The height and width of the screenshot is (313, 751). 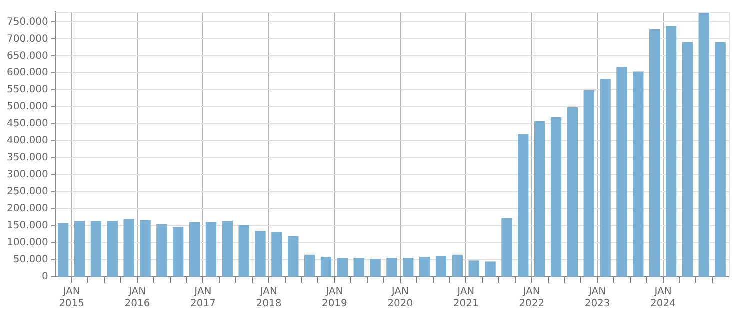 I want to click on x-tick-label: JAN 2022, so click(x=532, y=298).